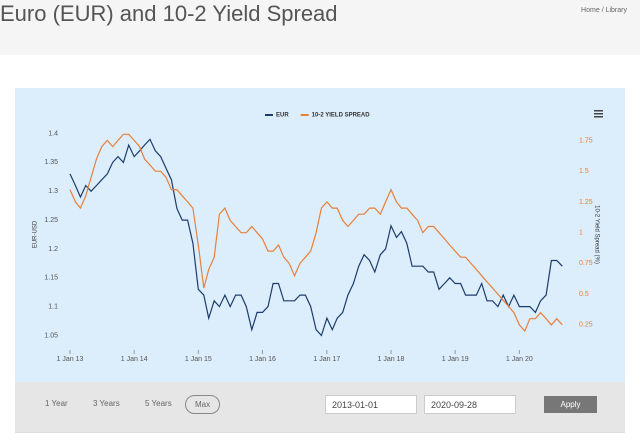  Describe the element at coordinates (596, 234) in the screenshot. I see `y2-axis-label: 10-2 Yield Spread (%)` at that location.